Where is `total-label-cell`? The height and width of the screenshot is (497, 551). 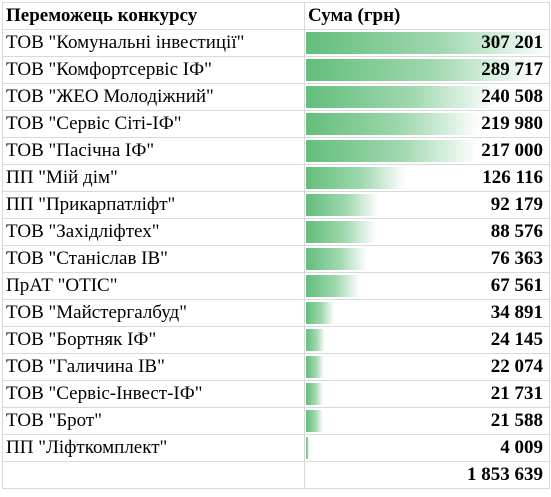 total-label-cell is located at coordinates (153, 475).